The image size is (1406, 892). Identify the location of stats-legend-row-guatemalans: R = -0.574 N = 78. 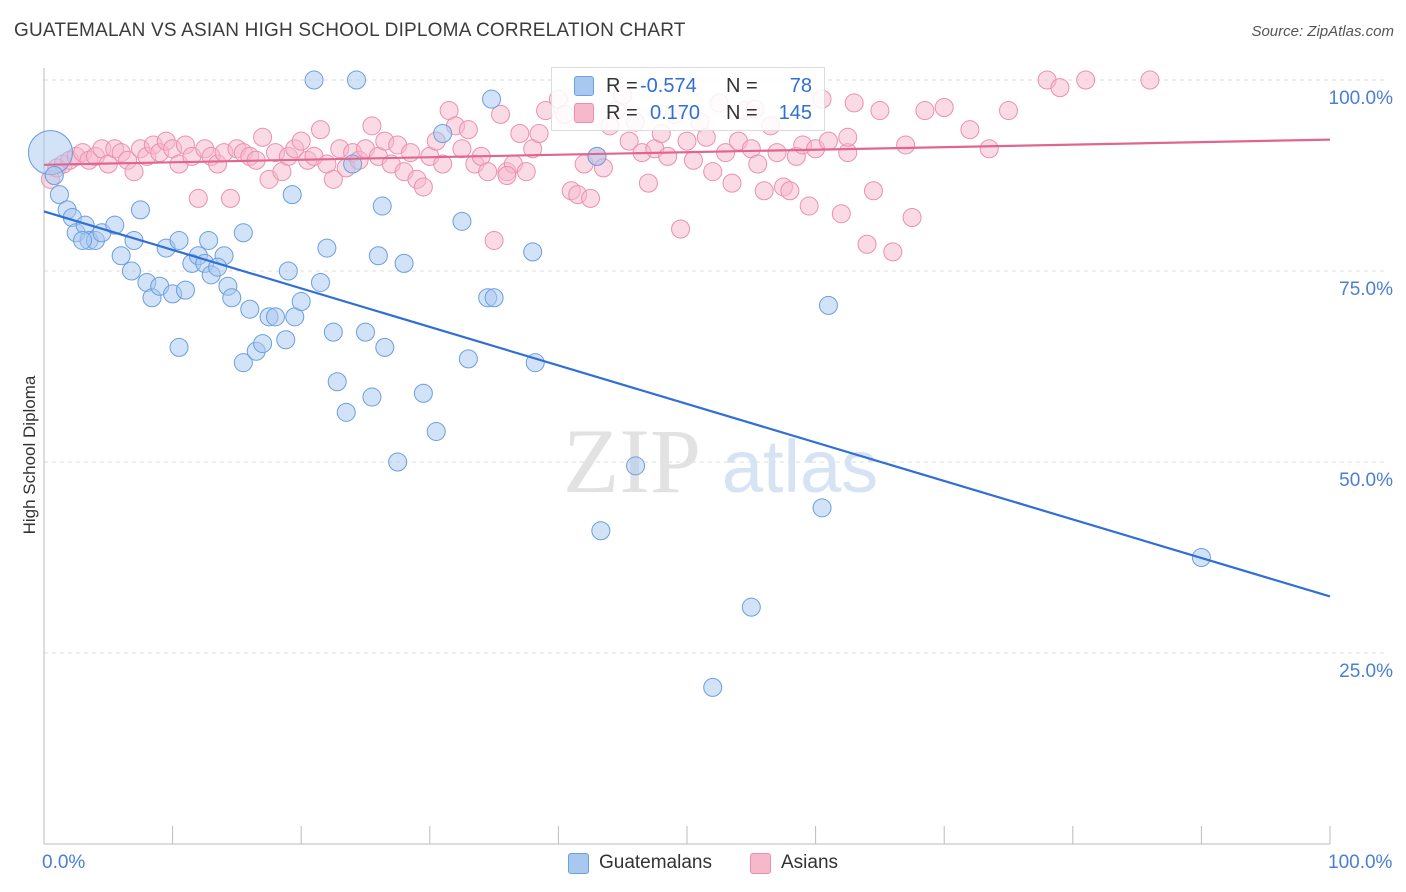
(693, 86).